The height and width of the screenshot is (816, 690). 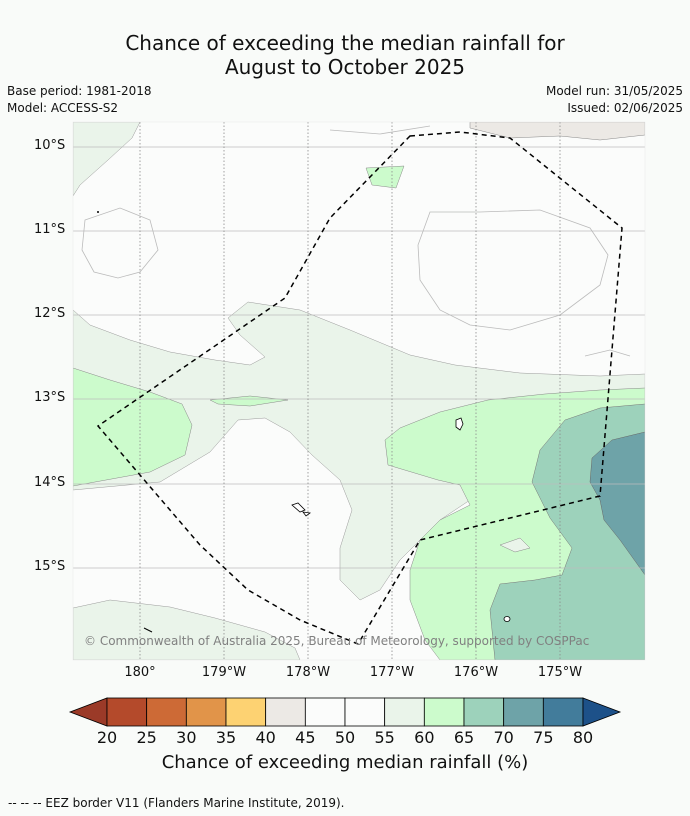 What do you see at coordinates (392, 672) in the screenshot?
I see `lon-label-177w: 177°W` at bounding box center [392, 672].